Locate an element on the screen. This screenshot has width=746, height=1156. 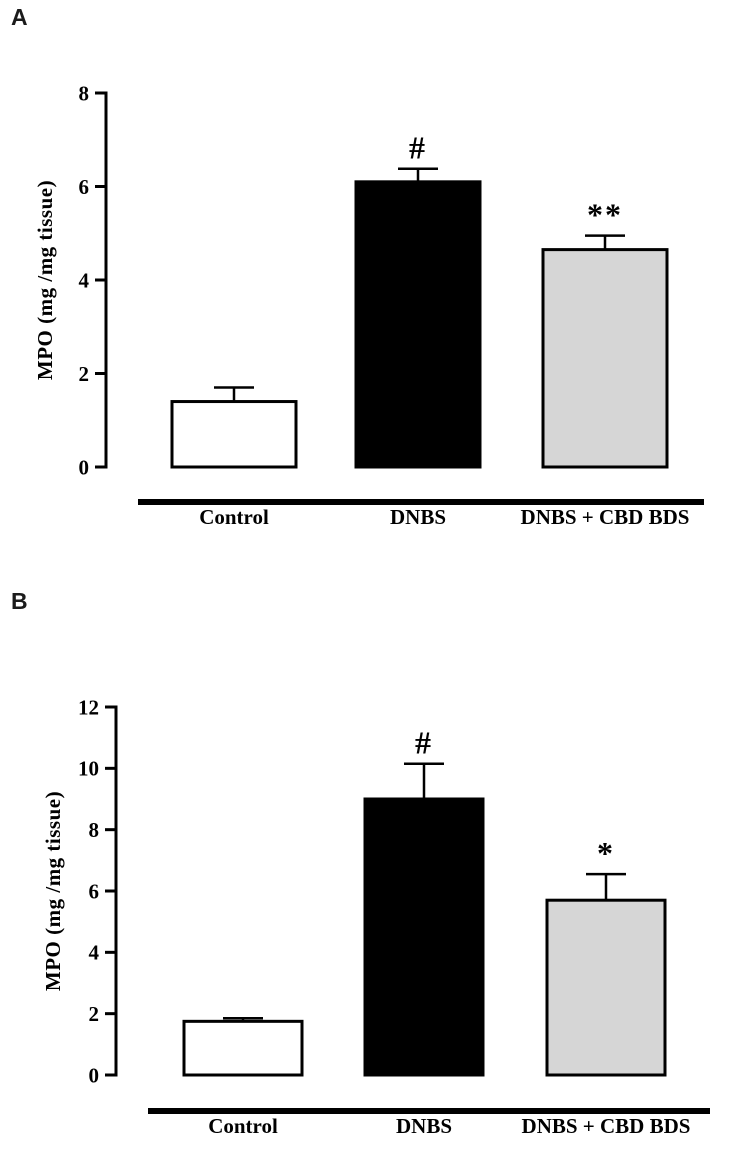
panel-a-label: A is located at coordinates (19, 17).